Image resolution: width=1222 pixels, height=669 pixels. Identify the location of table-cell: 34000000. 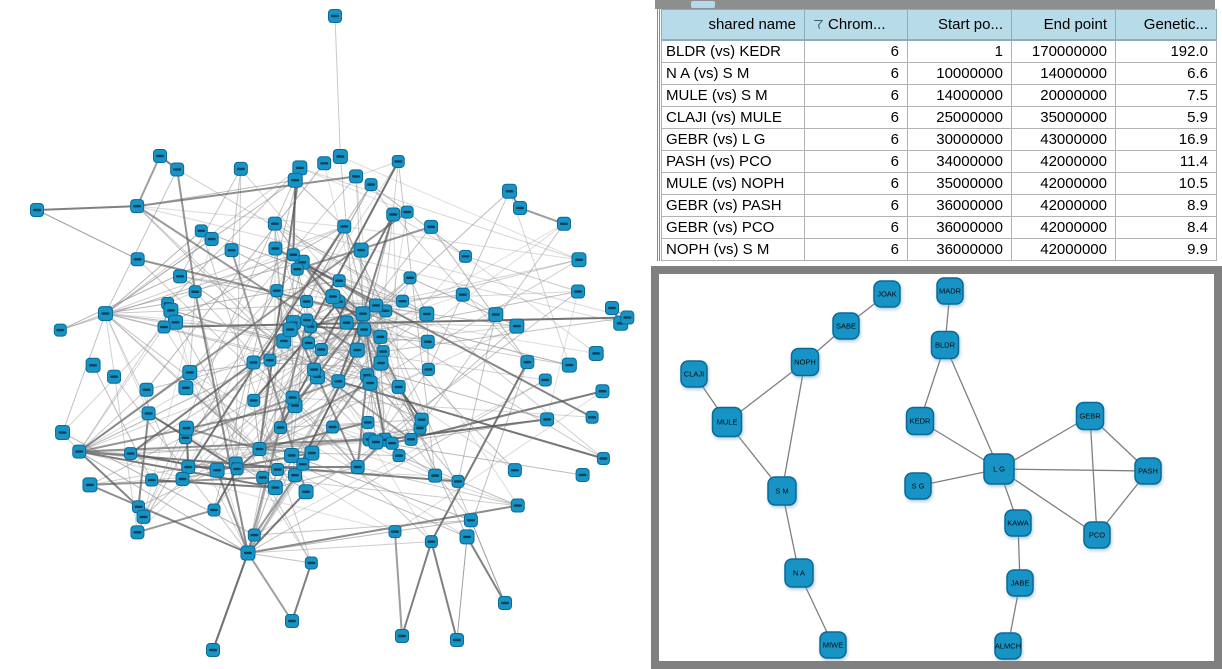
(959, 161).